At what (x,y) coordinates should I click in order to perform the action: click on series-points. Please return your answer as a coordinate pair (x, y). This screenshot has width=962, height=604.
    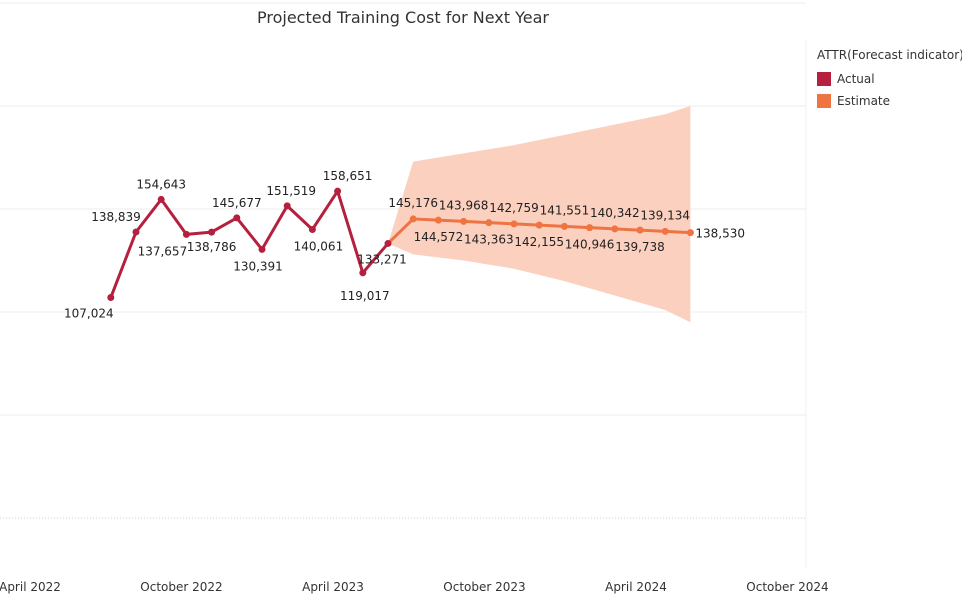
    Looking at the image, I should click on (400, 244).